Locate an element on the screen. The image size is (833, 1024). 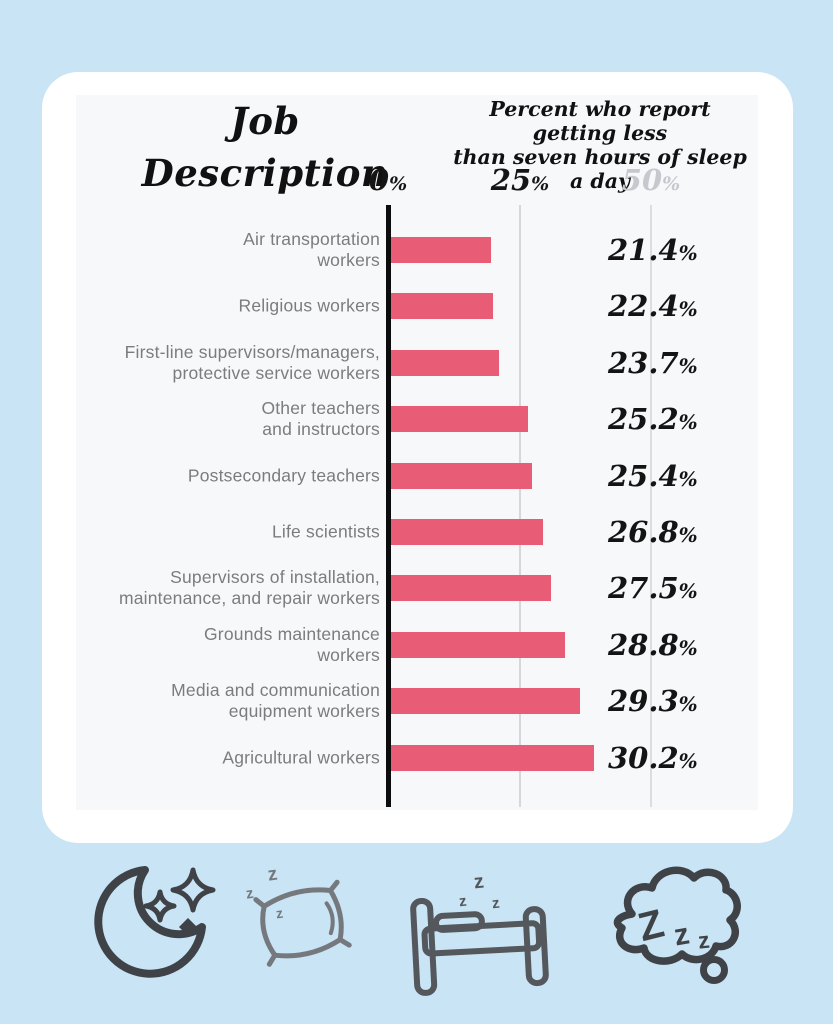
value-label: 28.8% is located at coordinates (653, 645).